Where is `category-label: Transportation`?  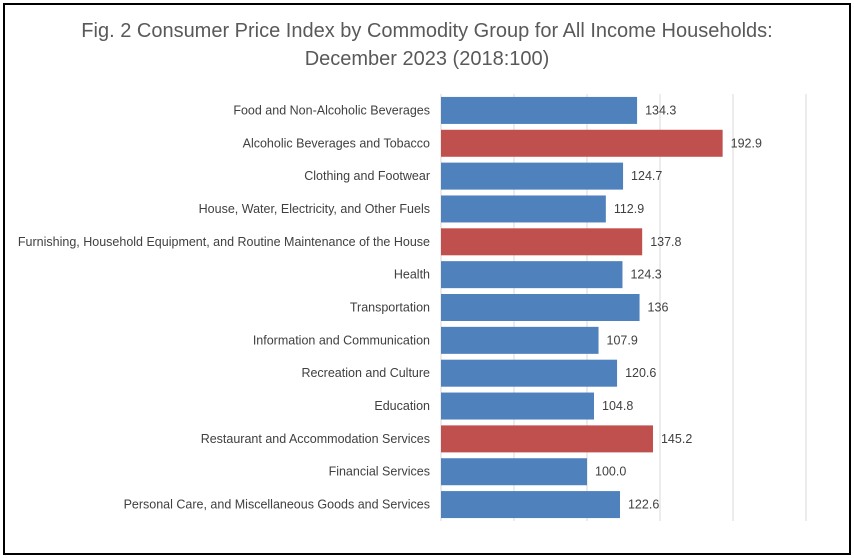
category-label: Transportation is located at coordinates (390, 308).